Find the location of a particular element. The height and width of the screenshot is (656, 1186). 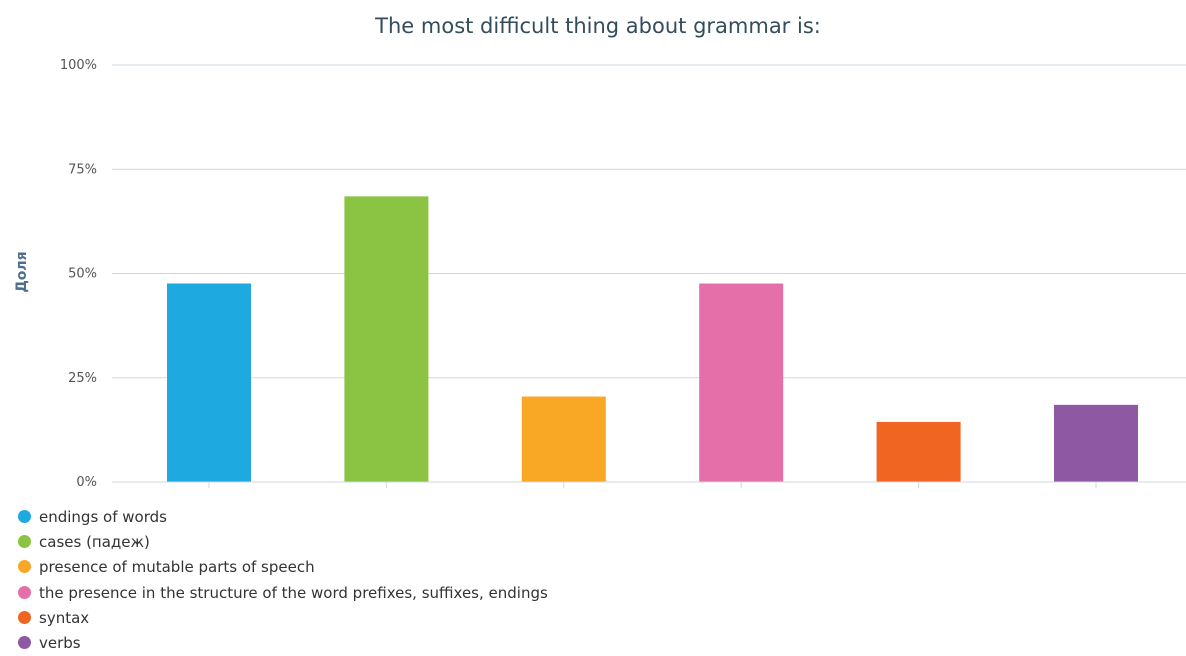

legend-label: cases (падеж) is located at coordinates (94, 542).